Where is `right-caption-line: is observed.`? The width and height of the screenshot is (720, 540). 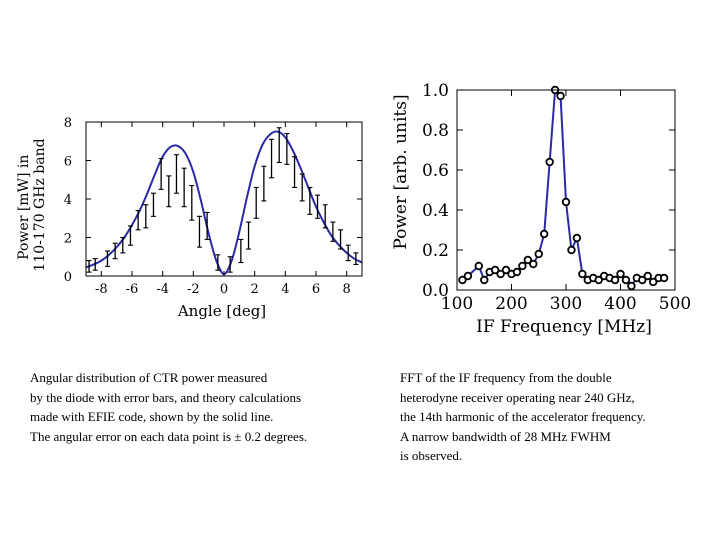
right-caption-line: is observed. is located at coordinates (431, 455).